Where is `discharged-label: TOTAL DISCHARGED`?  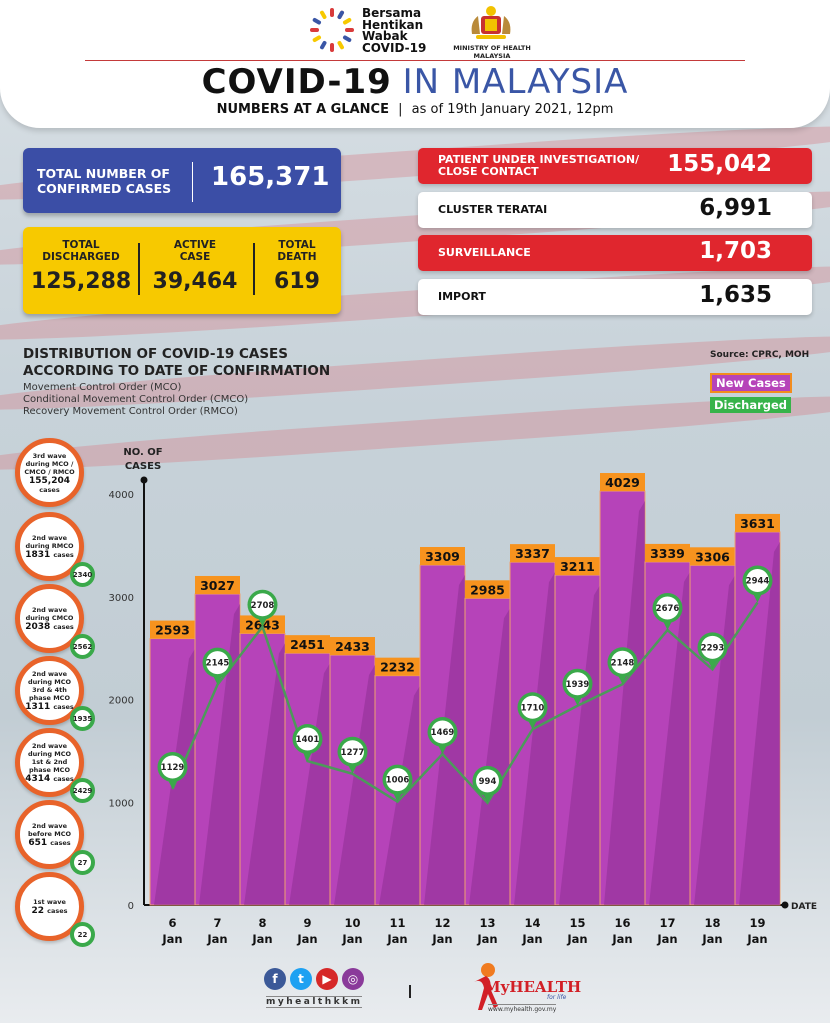
discharged-label: TOTAL DISCHARGED is located at coordinates (81, 251).